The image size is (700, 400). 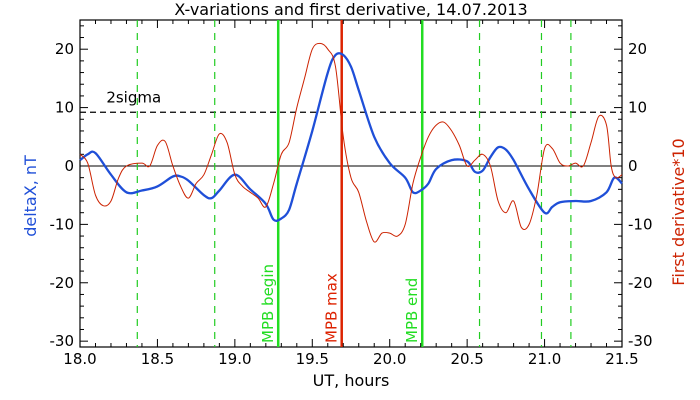 What do you see at coordinates (268, 303) in the screenshot?
I see `mpb-begin-label: MPB begin` at bounding box center [268, 303].